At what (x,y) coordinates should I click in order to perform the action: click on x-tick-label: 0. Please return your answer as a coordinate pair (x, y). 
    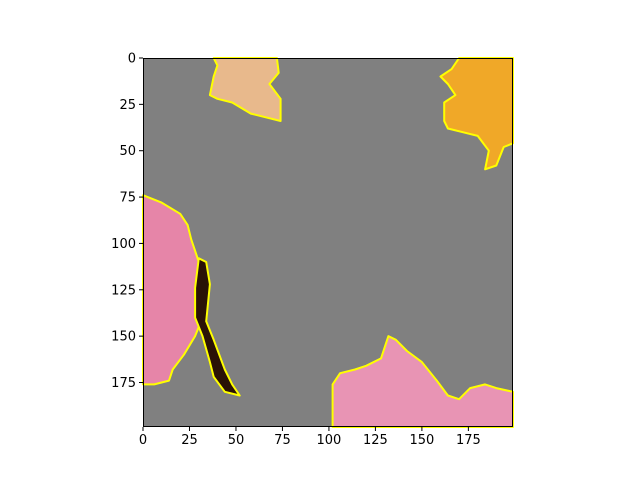
    Looking at the image, I should click on (143, 440).